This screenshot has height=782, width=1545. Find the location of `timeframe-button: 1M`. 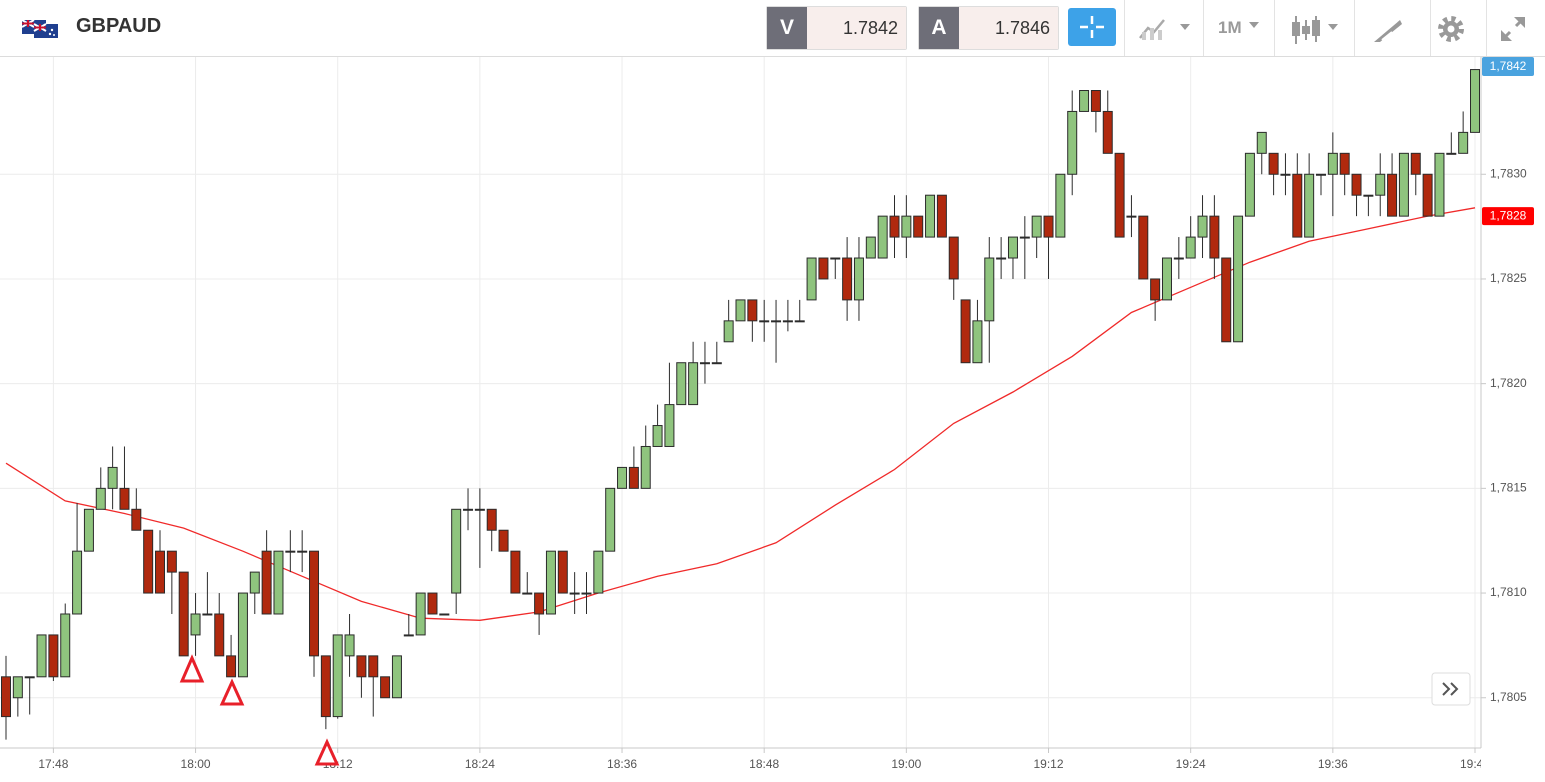

timeframe-button: 1M is located at coordinates (1230, 27).